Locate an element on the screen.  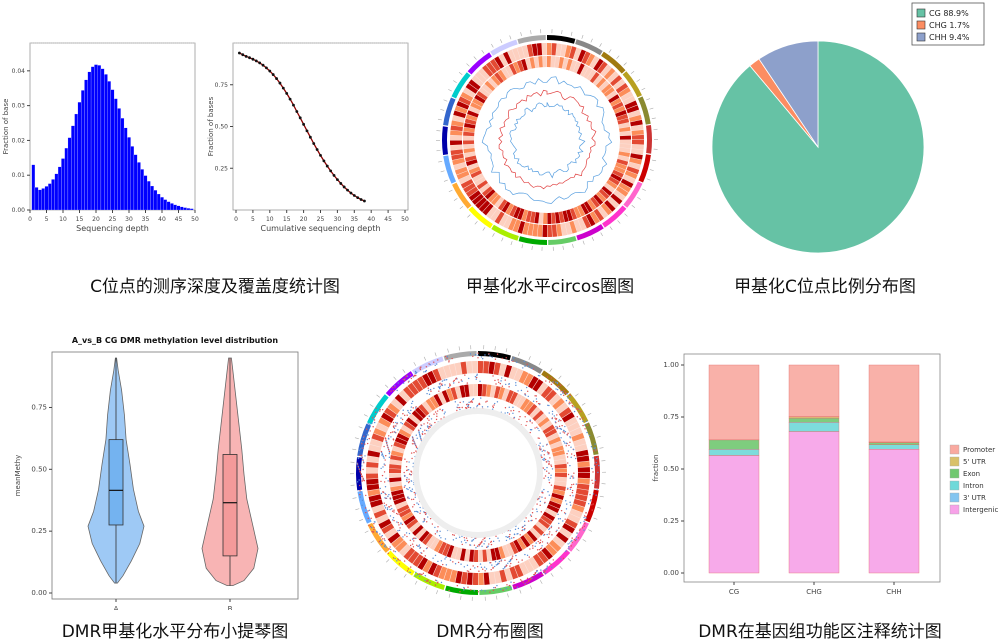
caption-depth-coverage: C位点的测序深度及覆盖度统计图 is located at coordinates (215, 287).